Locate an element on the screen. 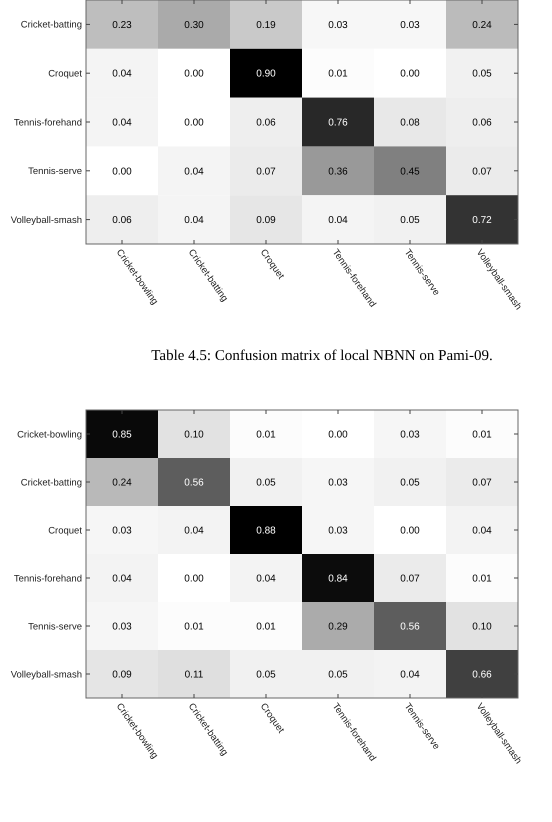 The image size is (552, 822). data-label: 0.30 is located at coordinates (194, 25).